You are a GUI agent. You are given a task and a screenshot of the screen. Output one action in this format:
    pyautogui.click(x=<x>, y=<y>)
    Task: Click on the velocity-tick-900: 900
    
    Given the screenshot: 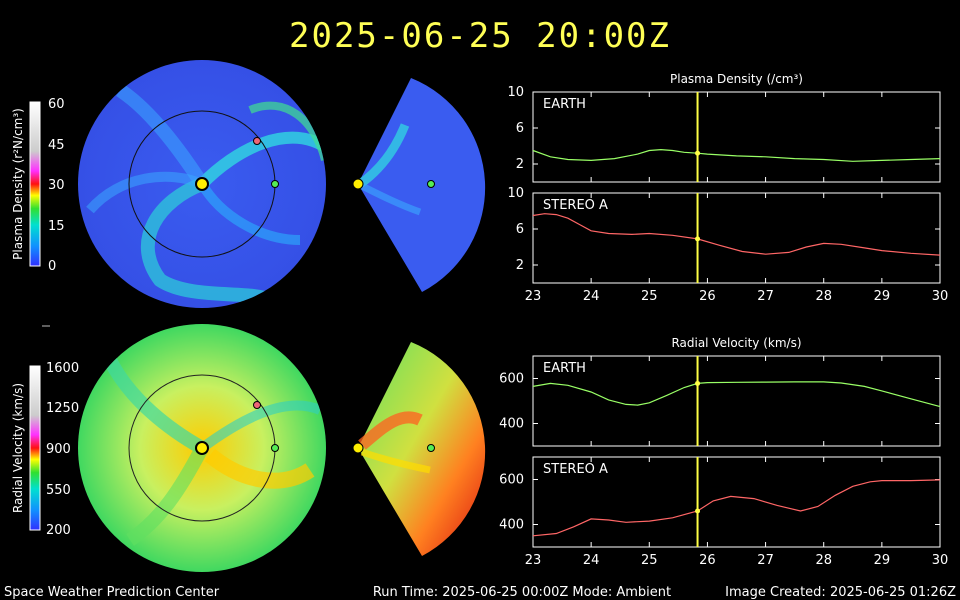 What is the action you would take?
    pyautogui.click(x=58, y=449)
    